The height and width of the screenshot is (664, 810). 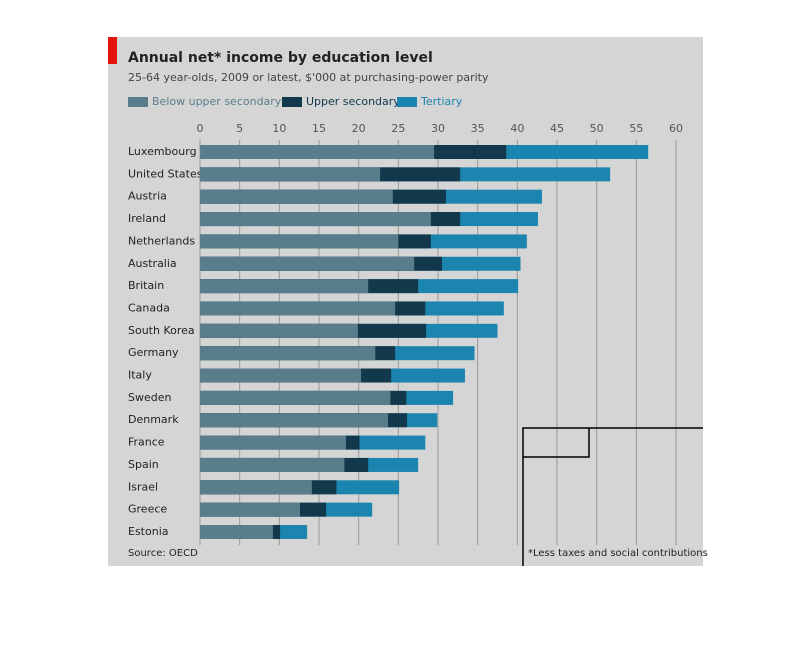 I want to click on y-tick-label: Ireland, so click(x=147, y=218).